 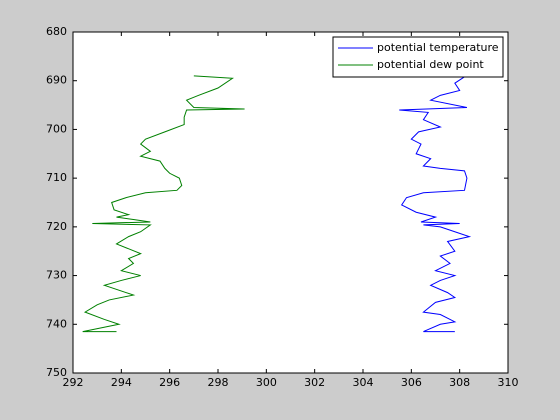 I want to click on legend-label: potential dew point, so click(x=430, y=64).